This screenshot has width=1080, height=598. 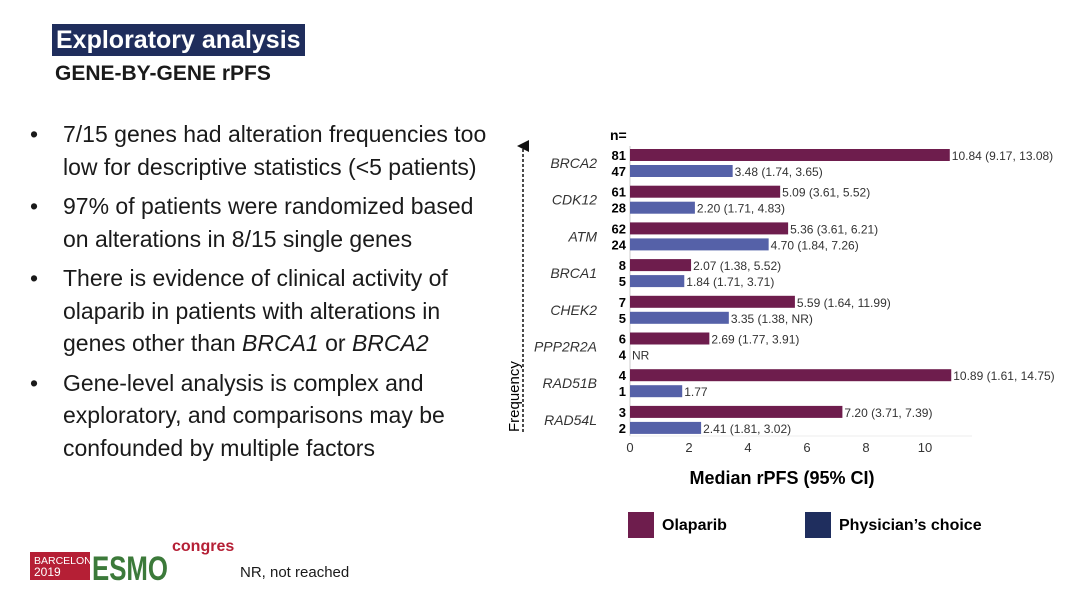 What do you see at coordinates (755, 340) in the screenshot?
I see `bar-value-label: 2.69 (1.77, 3.91)` at bounding box center [755, 340].